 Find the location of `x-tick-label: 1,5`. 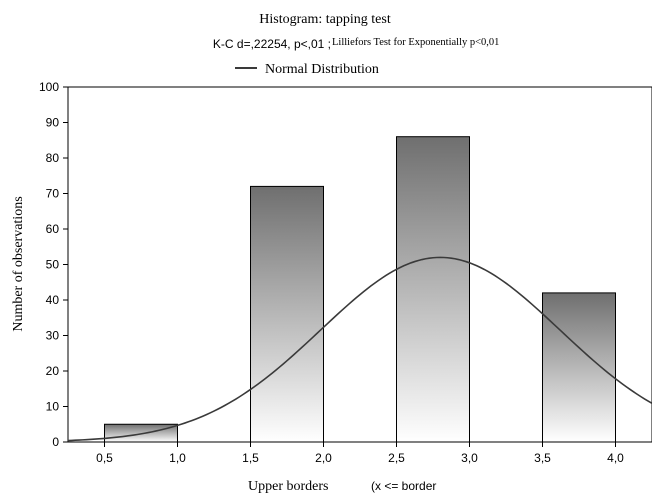

x-tick-label: 1,5 is located at coordinates (250, 458).